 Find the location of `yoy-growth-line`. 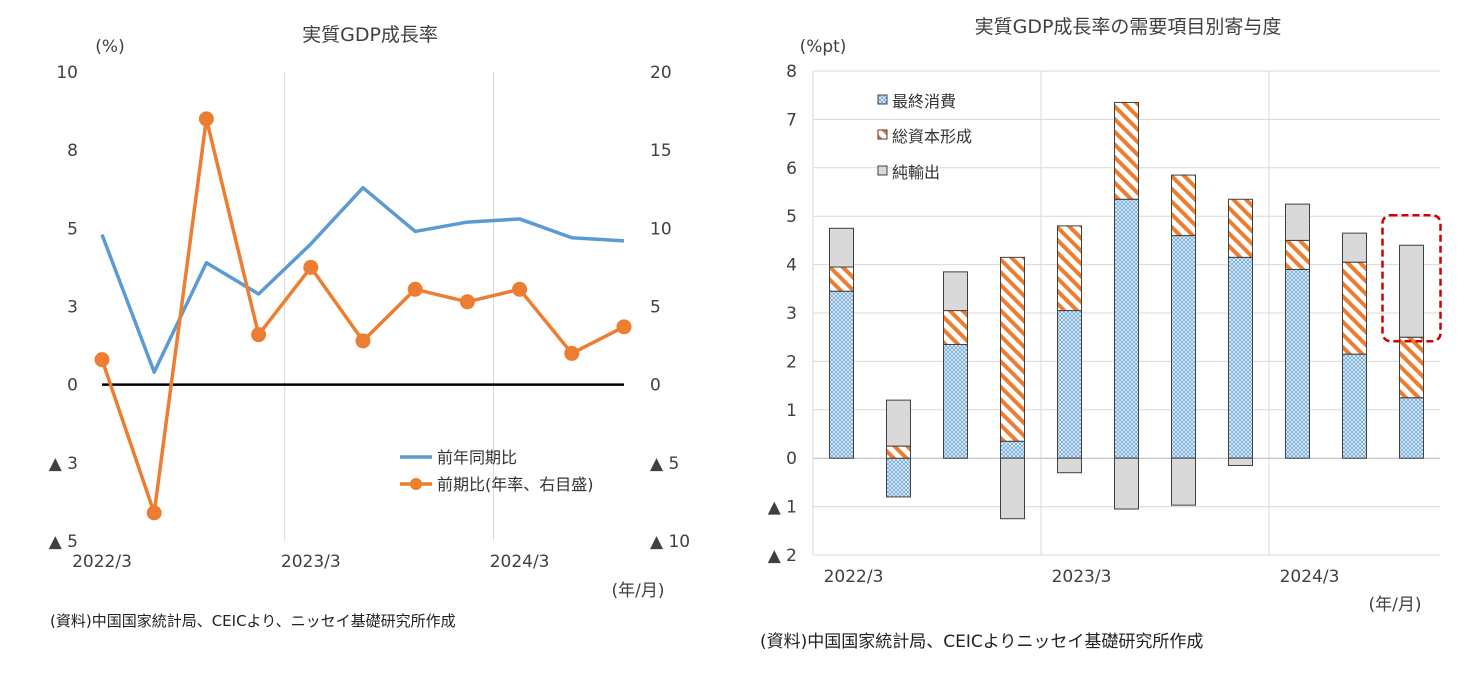

yoy-growth-line is located at coordinates (362, 279).